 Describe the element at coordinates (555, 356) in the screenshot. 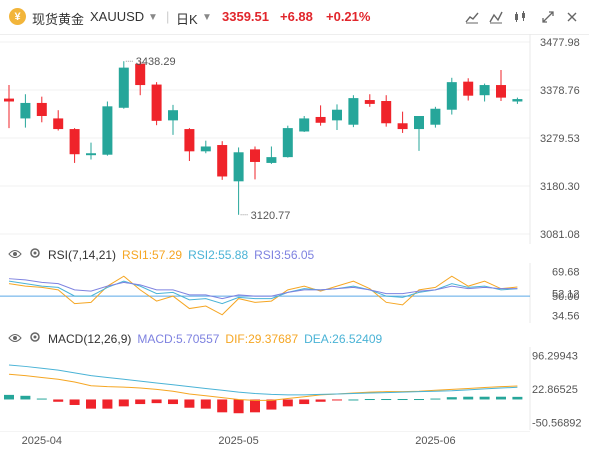

I see `macd-tick-label: 96.29943` at that location.